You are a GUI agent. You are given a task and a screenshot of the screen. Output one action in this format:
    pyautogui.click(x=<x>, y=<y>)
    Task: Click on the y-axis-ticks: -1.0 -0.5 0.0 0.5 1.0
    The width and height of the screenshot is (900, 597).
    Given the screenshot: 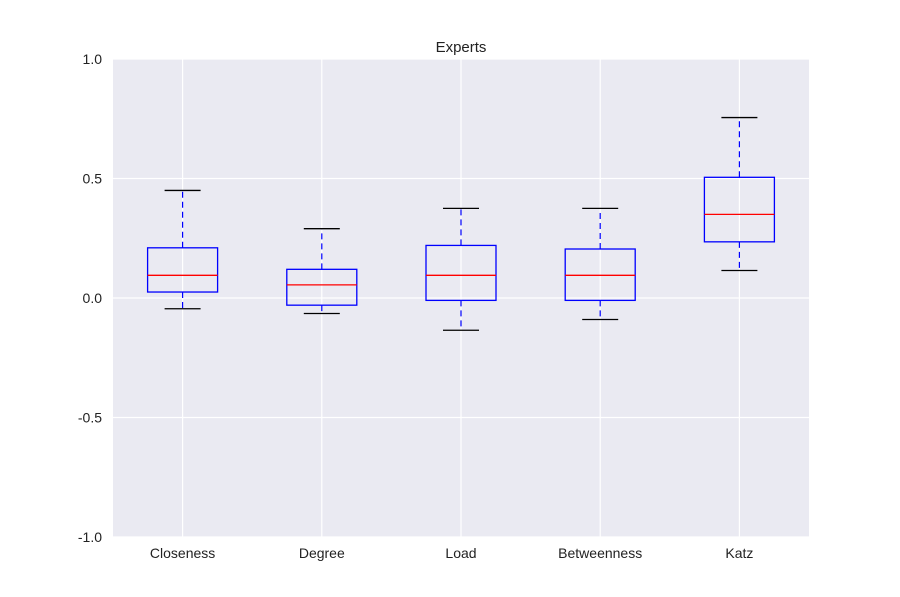 What is the action you would take?
    pyautogui.click(x=90, y=298)
    